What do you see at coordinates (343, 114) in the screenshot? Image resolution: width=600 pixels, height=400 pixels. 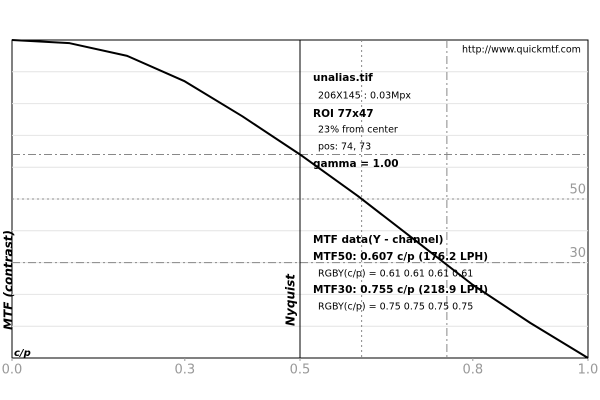 I see `annotation: ROI 77x47` at bounding box center [343, 114].